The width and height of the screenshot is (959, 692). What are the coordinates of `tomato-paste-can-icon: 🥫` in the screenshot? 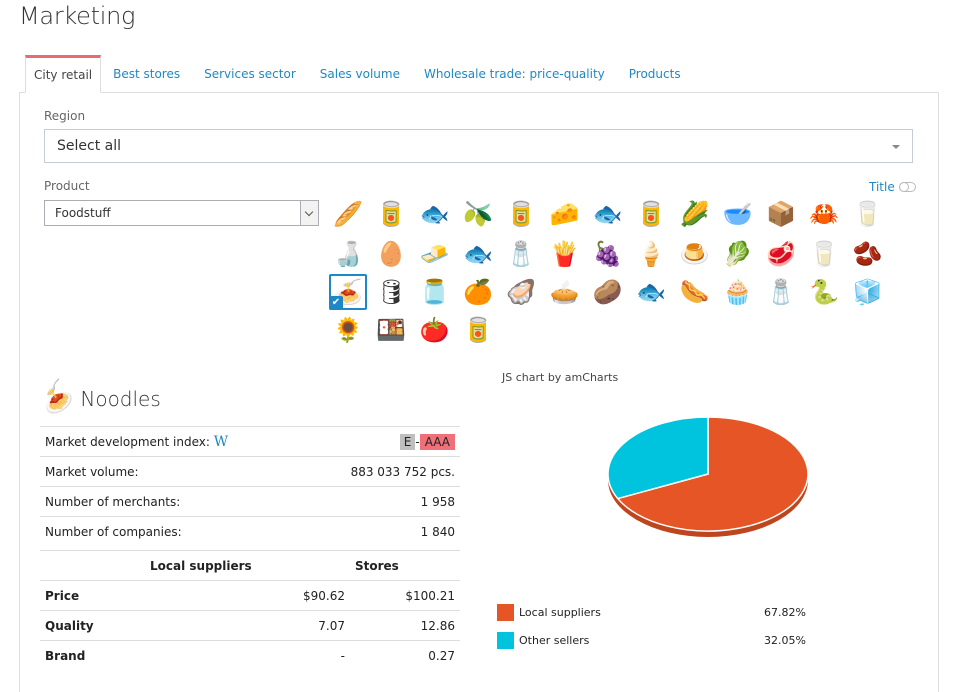 It's located at (477, 330).